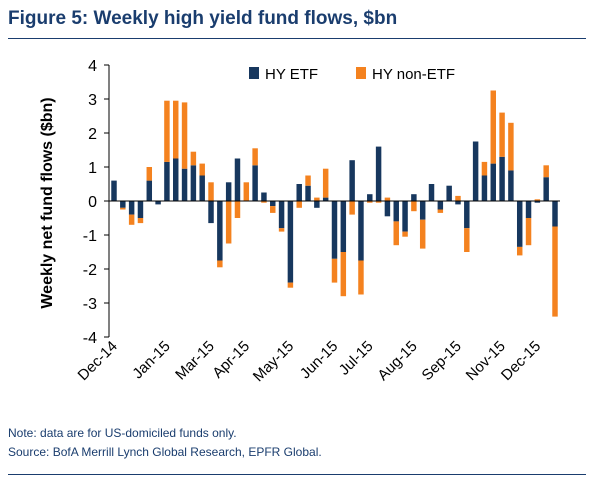  I want to click on title-rule, so click(297, 38).